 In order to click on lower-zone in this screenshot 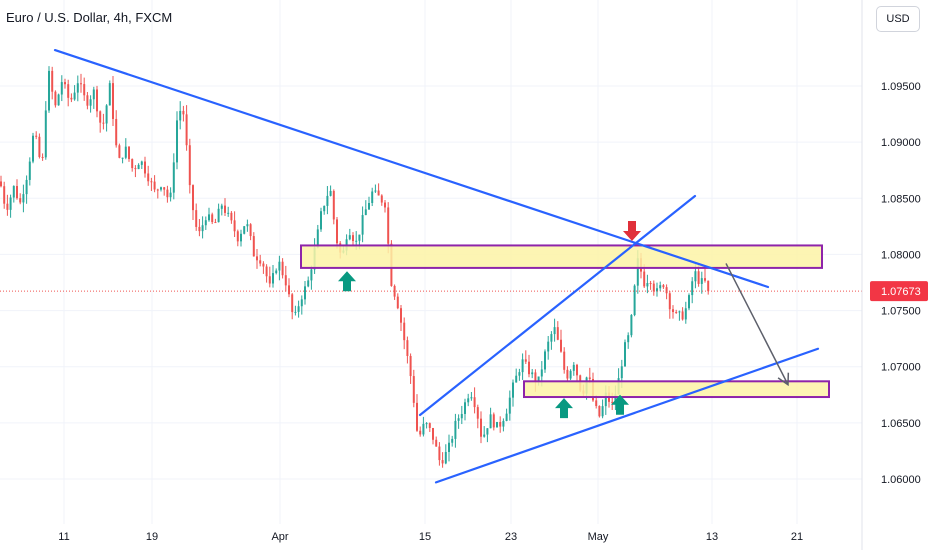, I will do `click(676, 389)`.